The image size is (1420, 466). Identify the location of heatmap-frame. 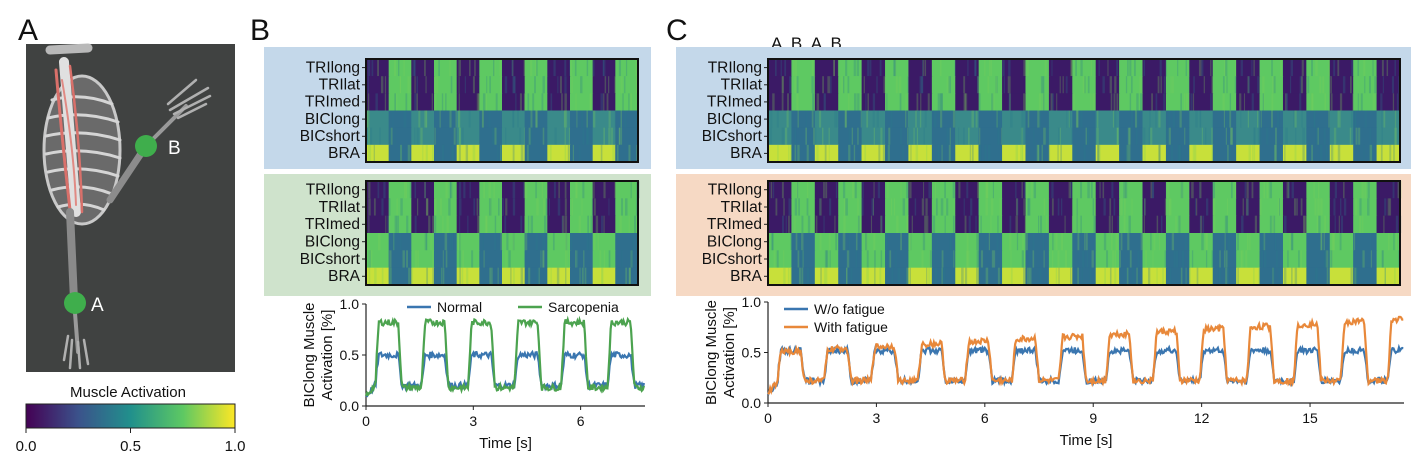
(502, 233).